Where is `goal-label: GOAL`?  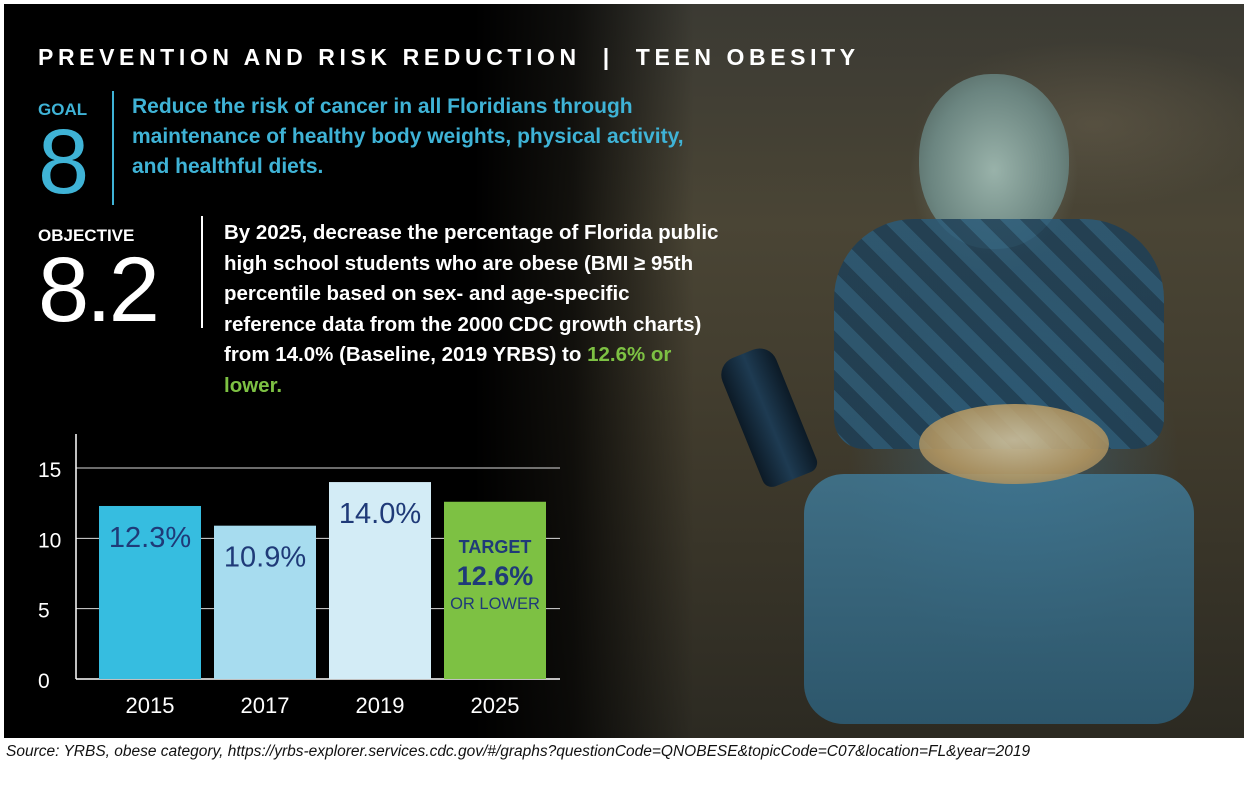
goal-label: GOAL is located at coordinates (63, 109).